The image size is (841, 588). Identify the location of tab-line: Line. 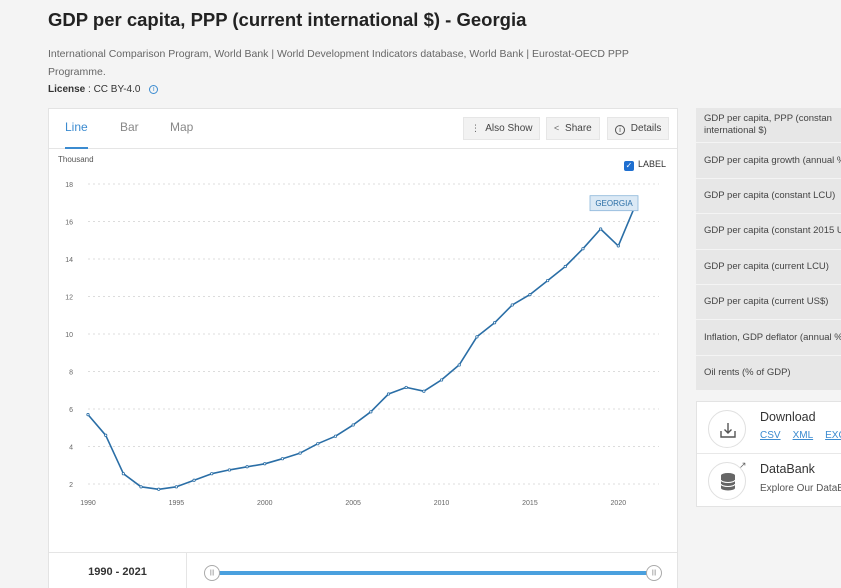
(76, 129).